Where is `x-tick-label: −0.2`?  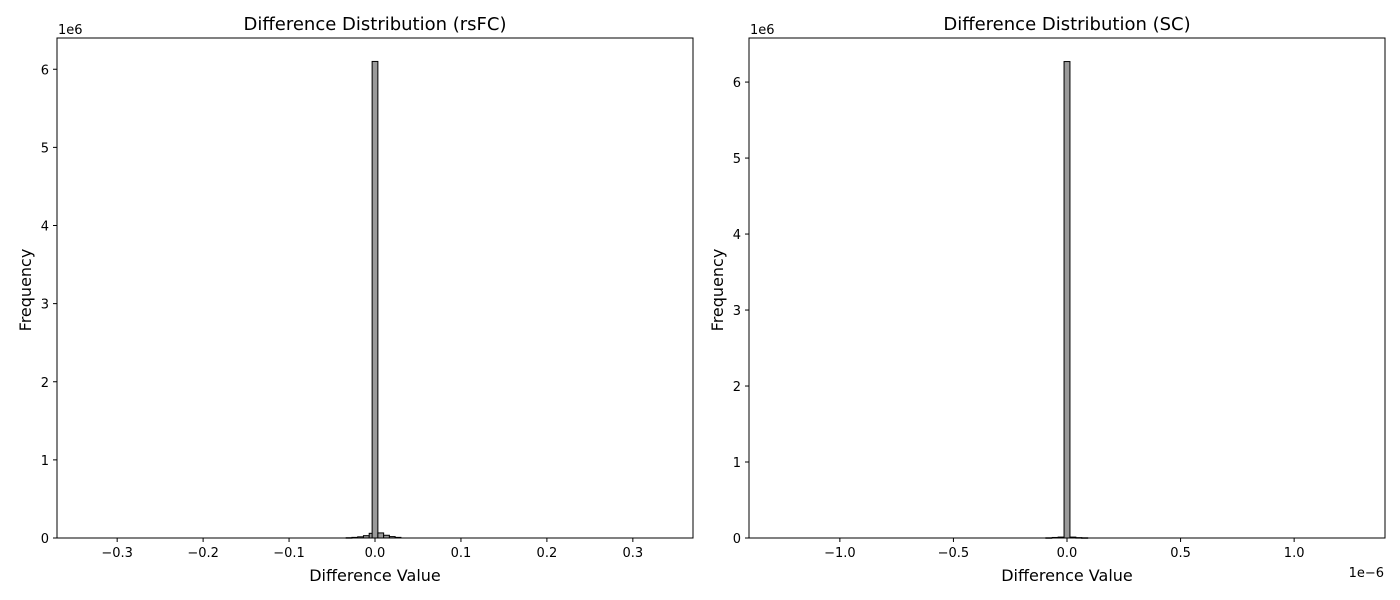 x-tick-label: −0.2 is located at coordinates (203, 553).